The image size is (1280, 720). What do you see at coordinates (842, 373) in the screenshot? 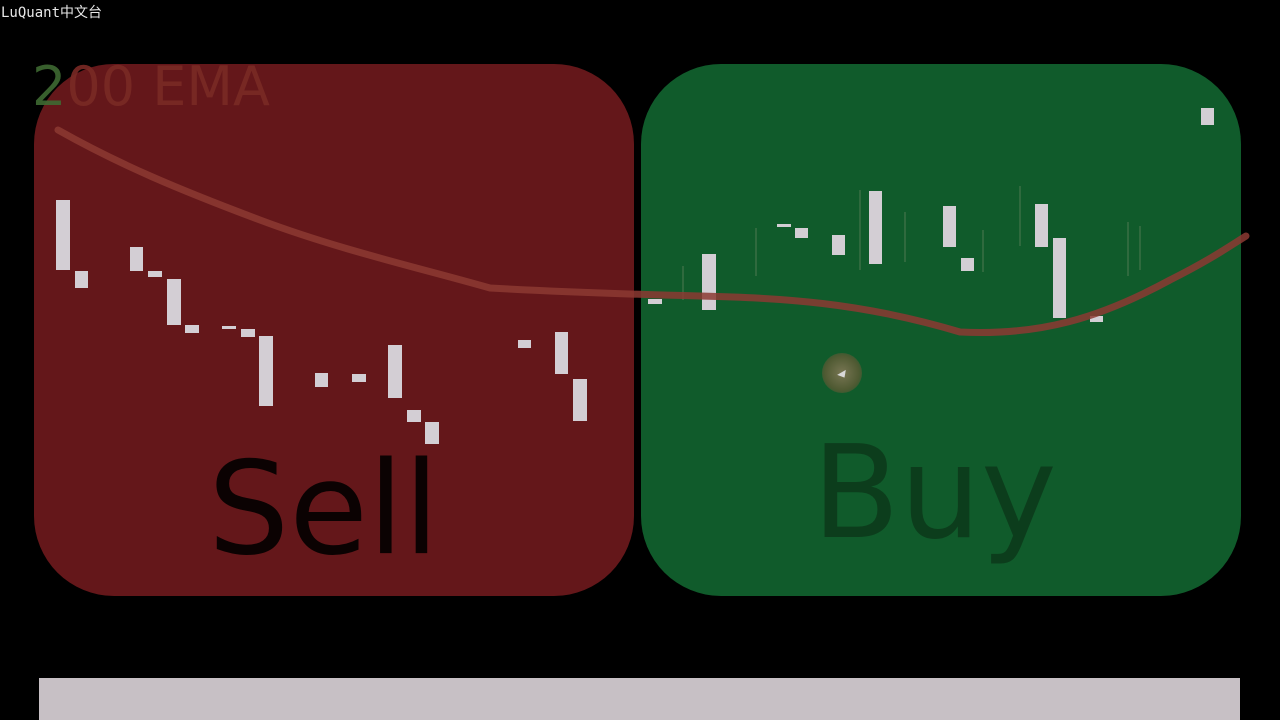
I see `cursor-highlight` at bounding box center [842, 373].